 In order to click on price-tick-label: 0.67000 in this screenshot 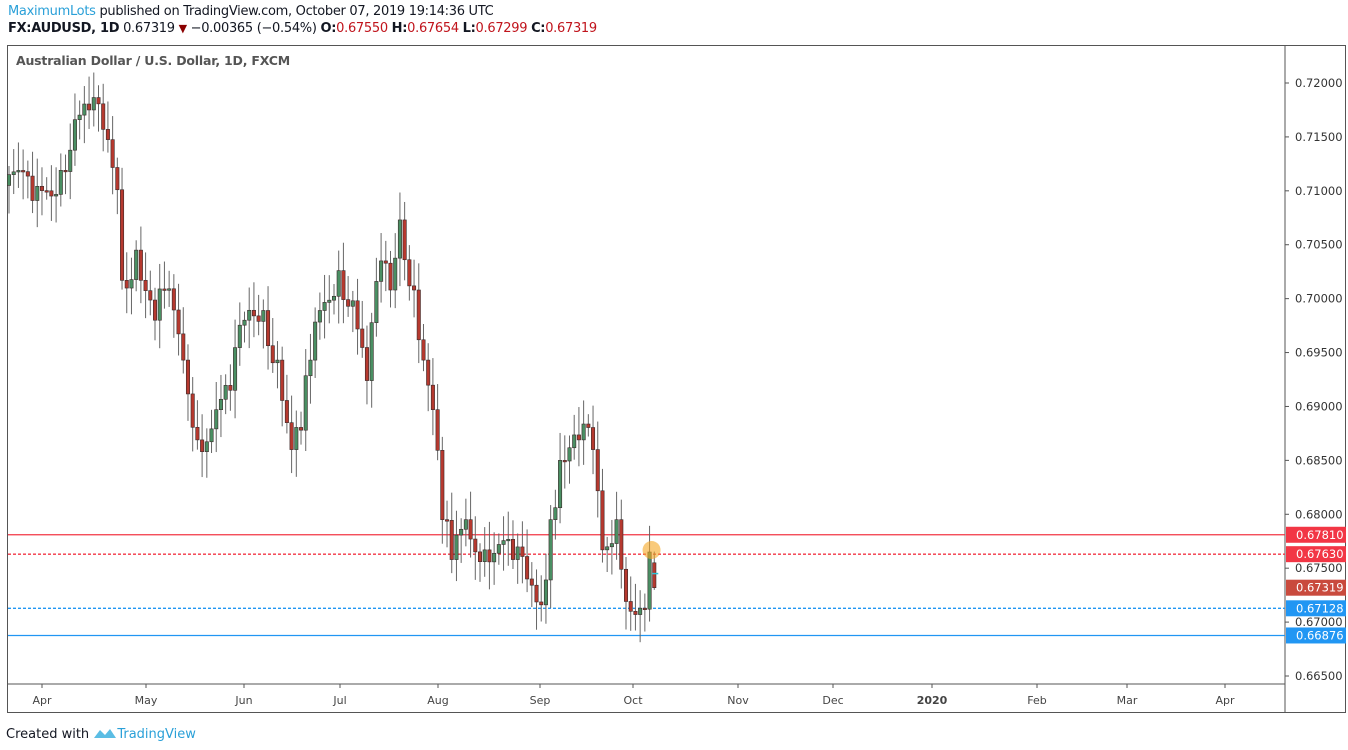, I will do `click(1319, 622)`.